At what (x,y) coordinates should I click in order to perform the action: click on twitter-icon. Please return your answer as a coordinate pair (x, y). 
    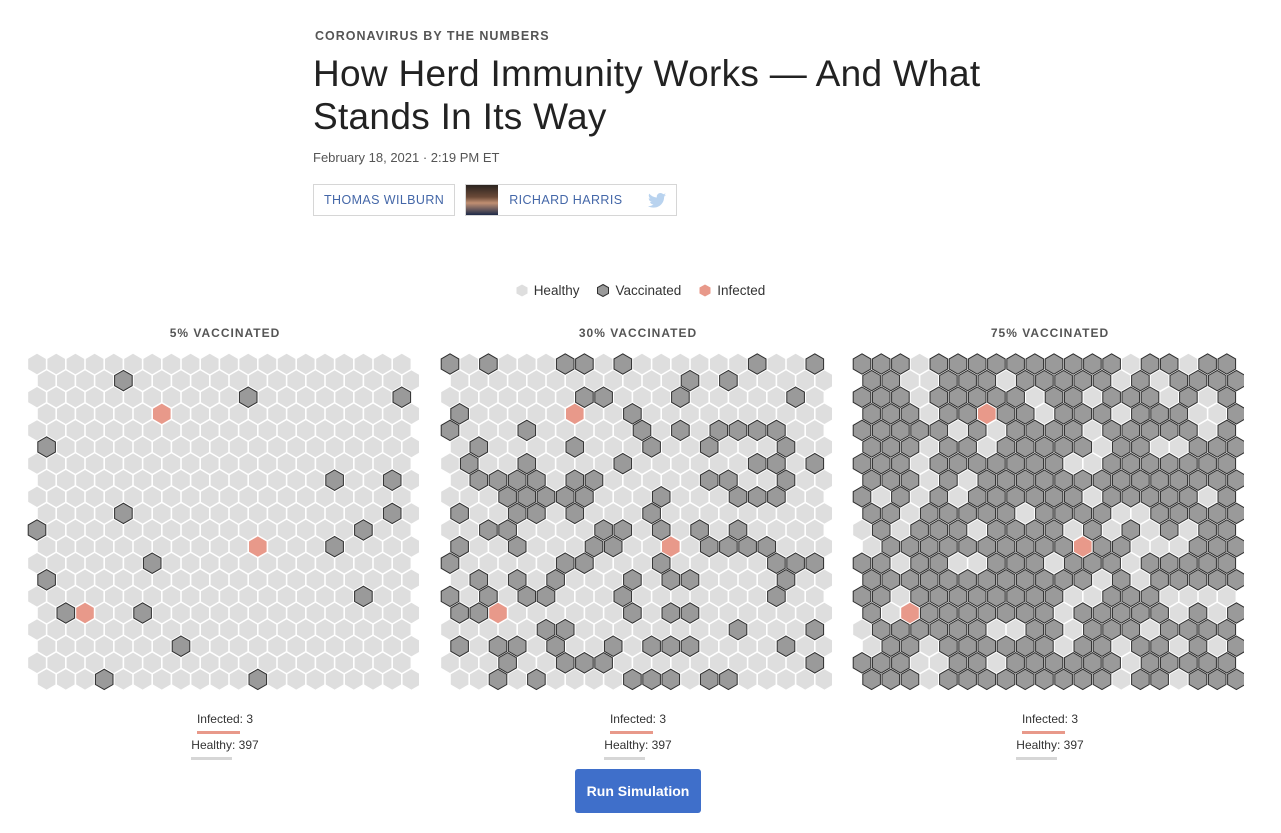
    Looking at the image, I should click on (657, 200).